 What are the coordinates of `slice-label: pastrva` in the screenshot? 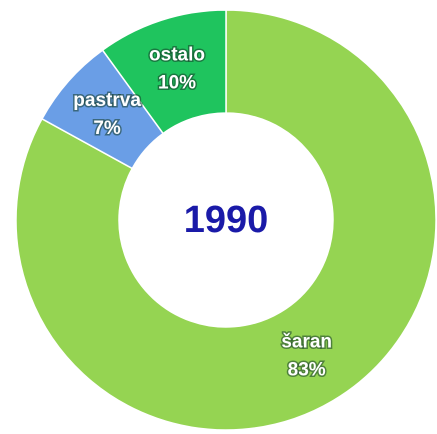 It's located at (107, 100).